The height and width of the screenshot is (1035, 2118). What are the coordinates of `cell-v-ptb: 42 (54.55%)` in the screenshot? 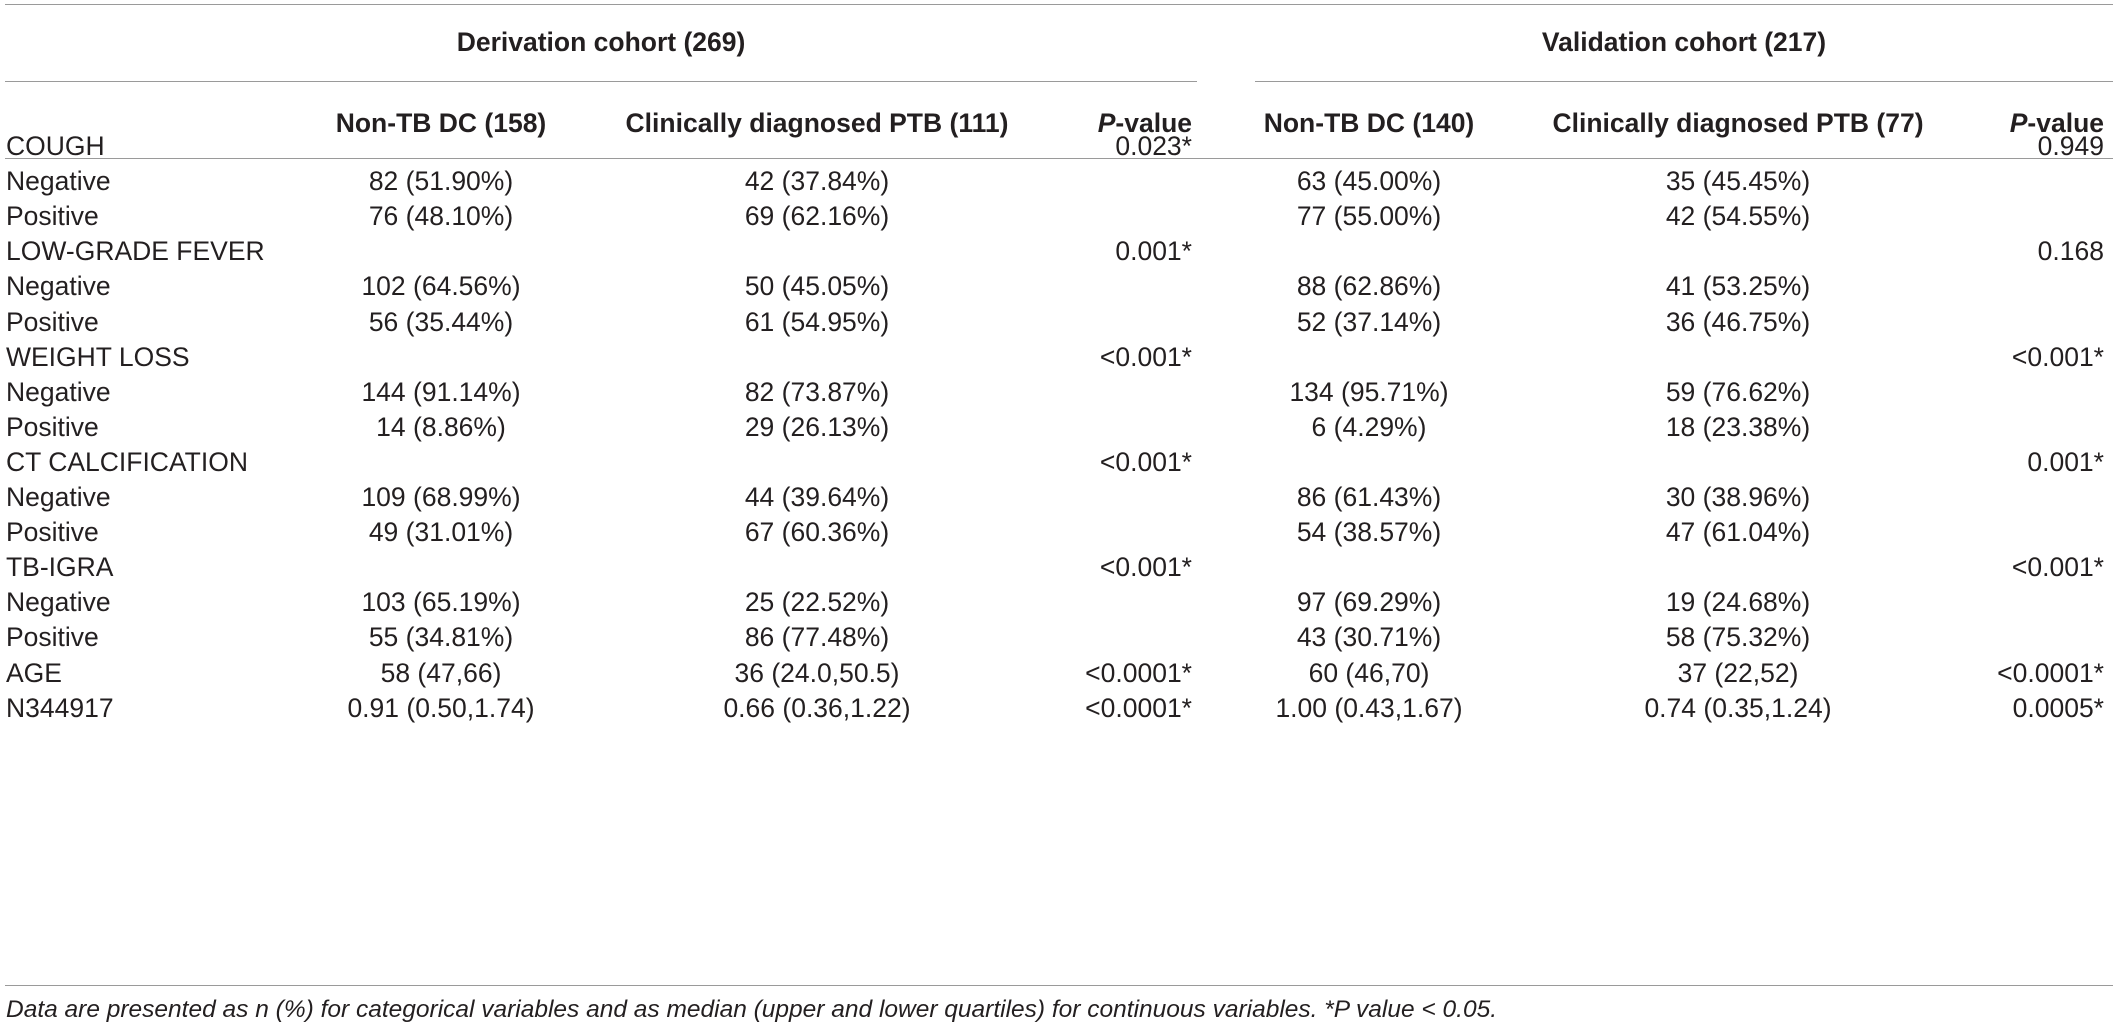 It's located at (1738, 216).